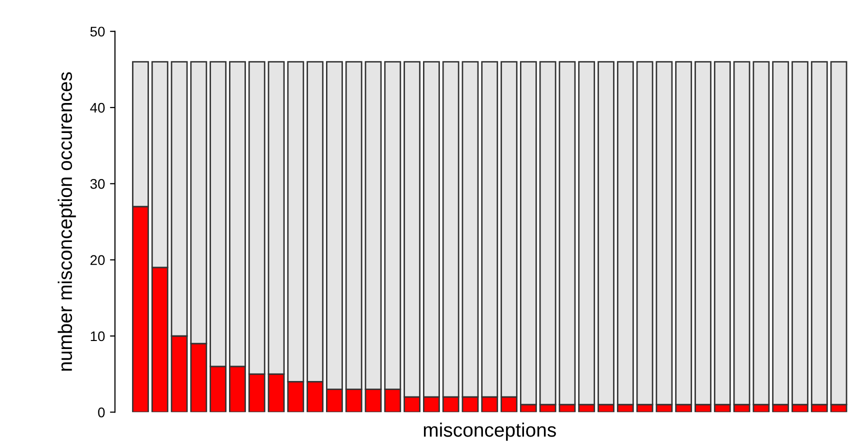 The image size is (859, 448). I want to click on y-tick-label: 50, so click(97, 31).